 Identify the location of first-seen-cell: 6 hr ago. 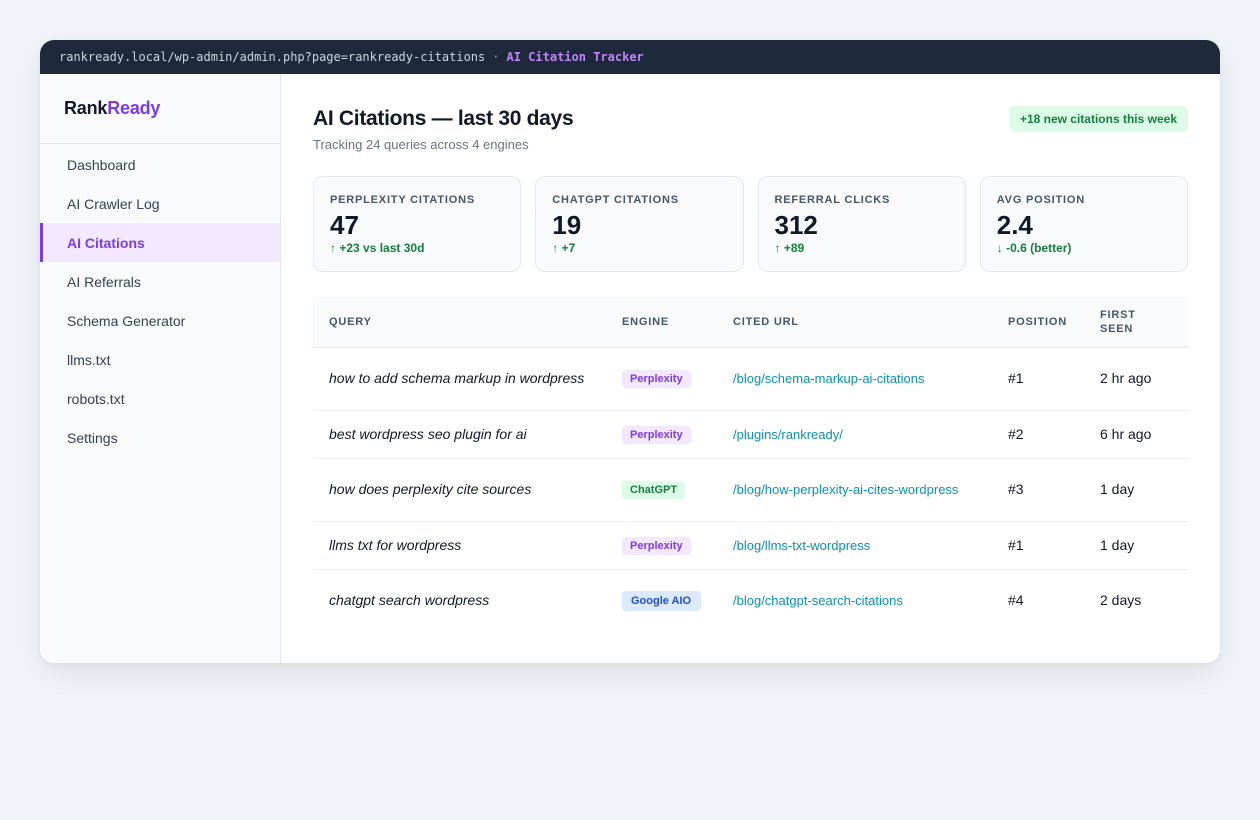
(1136, 434).